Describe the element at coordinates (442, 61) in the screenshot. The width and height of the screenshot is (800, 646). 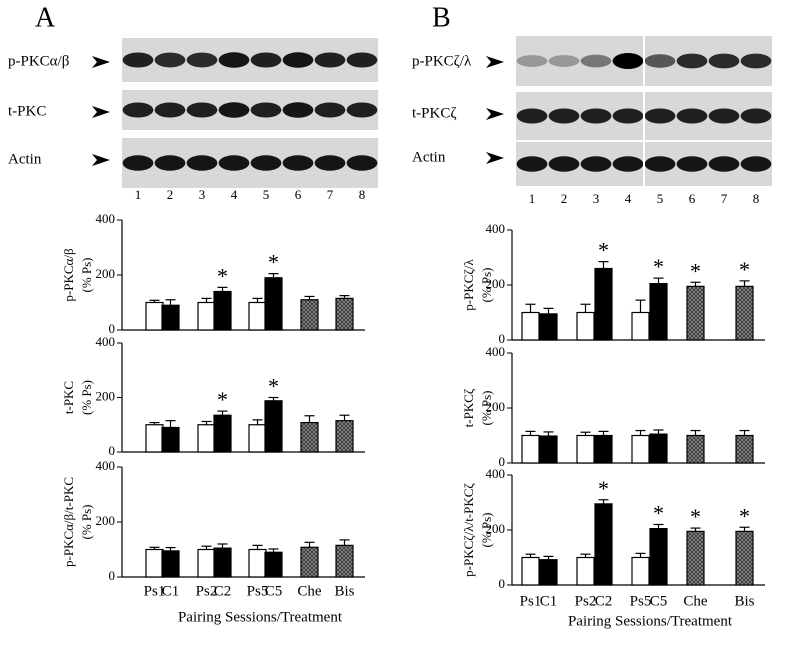
I see `blot-label: p-PKCζ/λ` at that location.